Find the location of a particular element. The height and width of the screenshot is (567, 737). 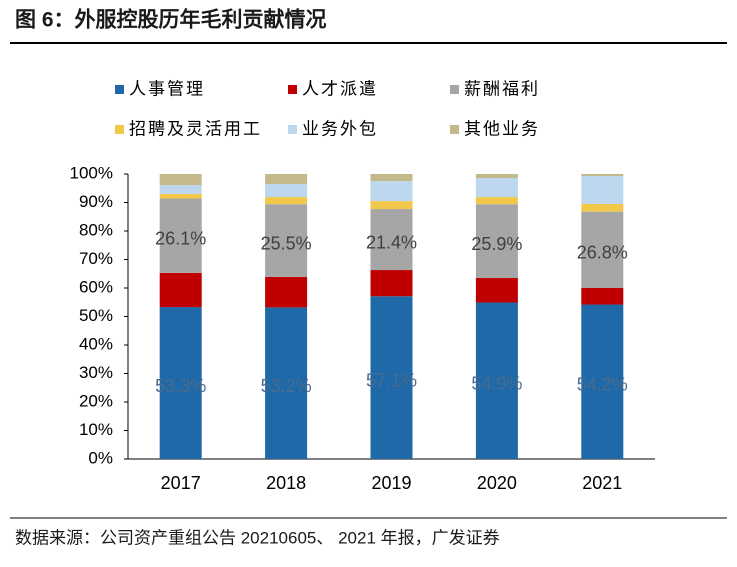

y-tick-label: 50% is located at coordinates (96, 315).